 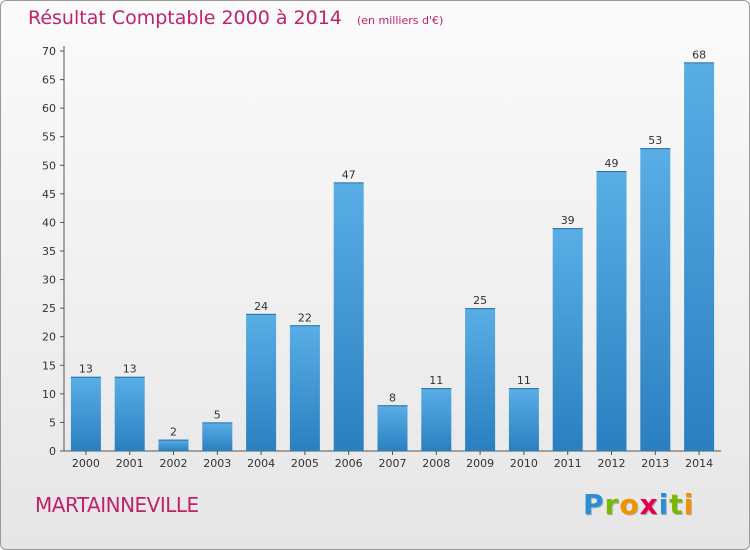 I want to click on bar-2003, so click(x=217, y=436).